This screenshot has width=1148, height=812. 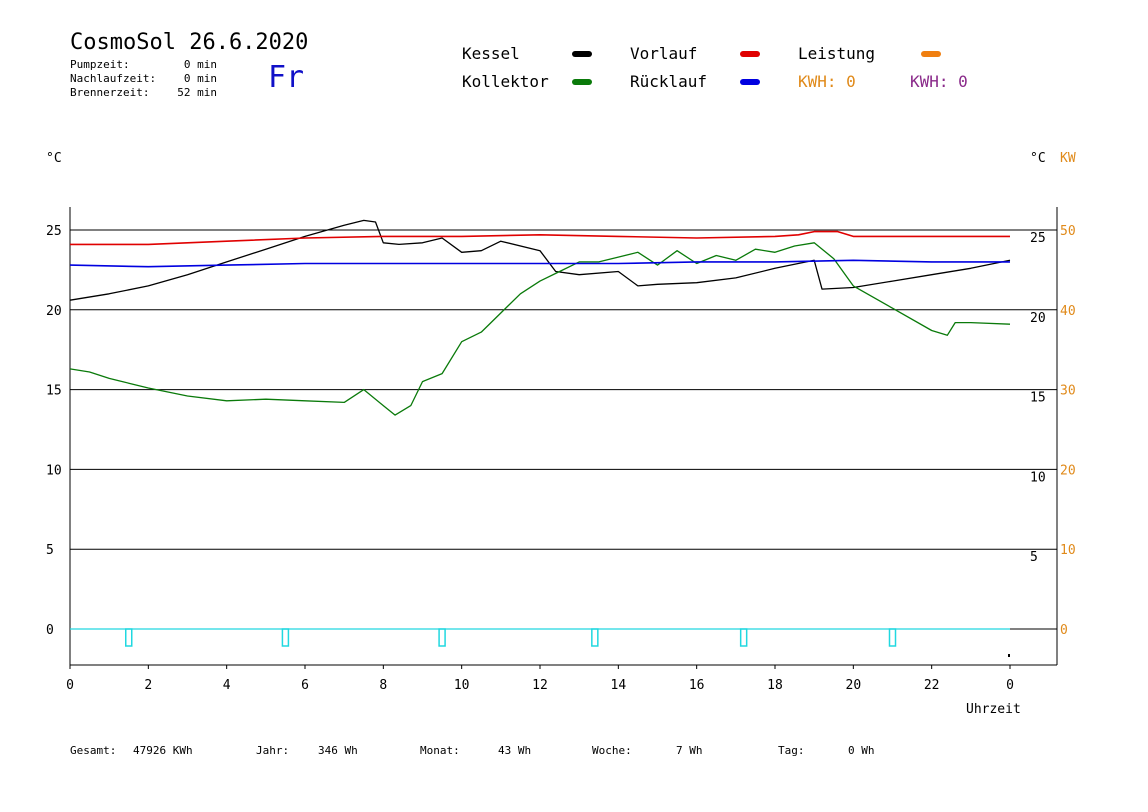 I want to click on y-right-tick-label: 20, so click(x=1038, y=318).